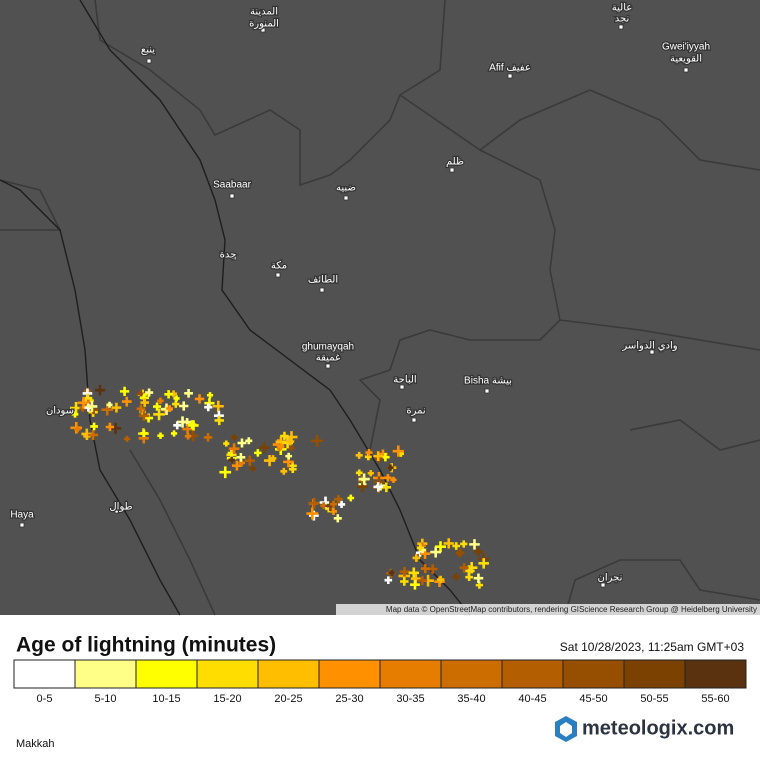 This screenshot has width=760, height=765. Describe the element at coordinates (288, 699) in the screenshot. I see `legend-label: 20-25` at that location.